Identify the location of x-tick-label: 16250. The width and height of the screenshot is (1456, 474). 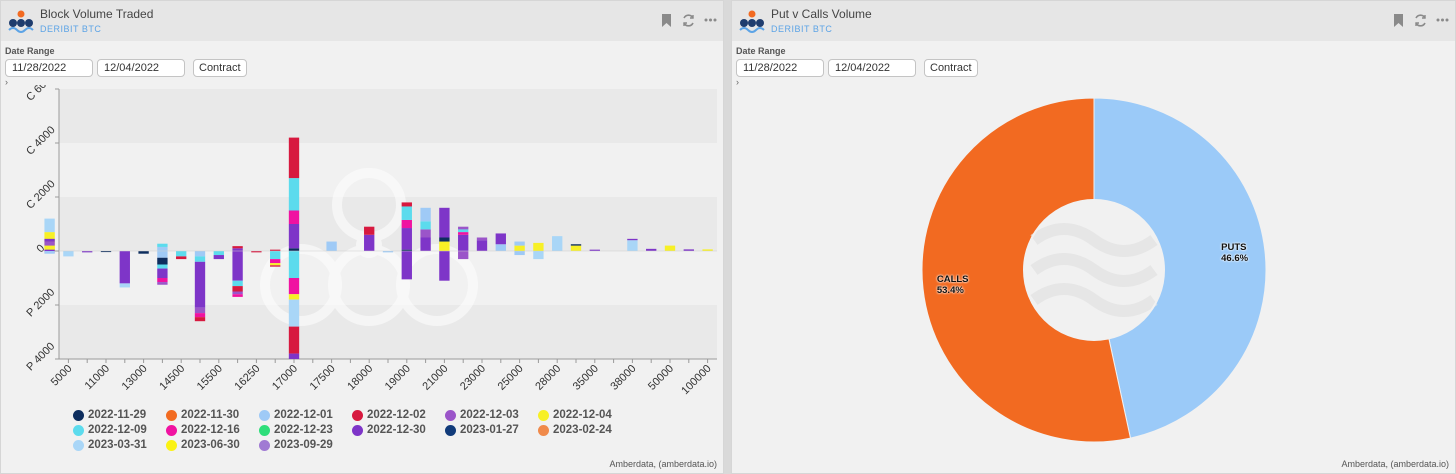
(247, 378).